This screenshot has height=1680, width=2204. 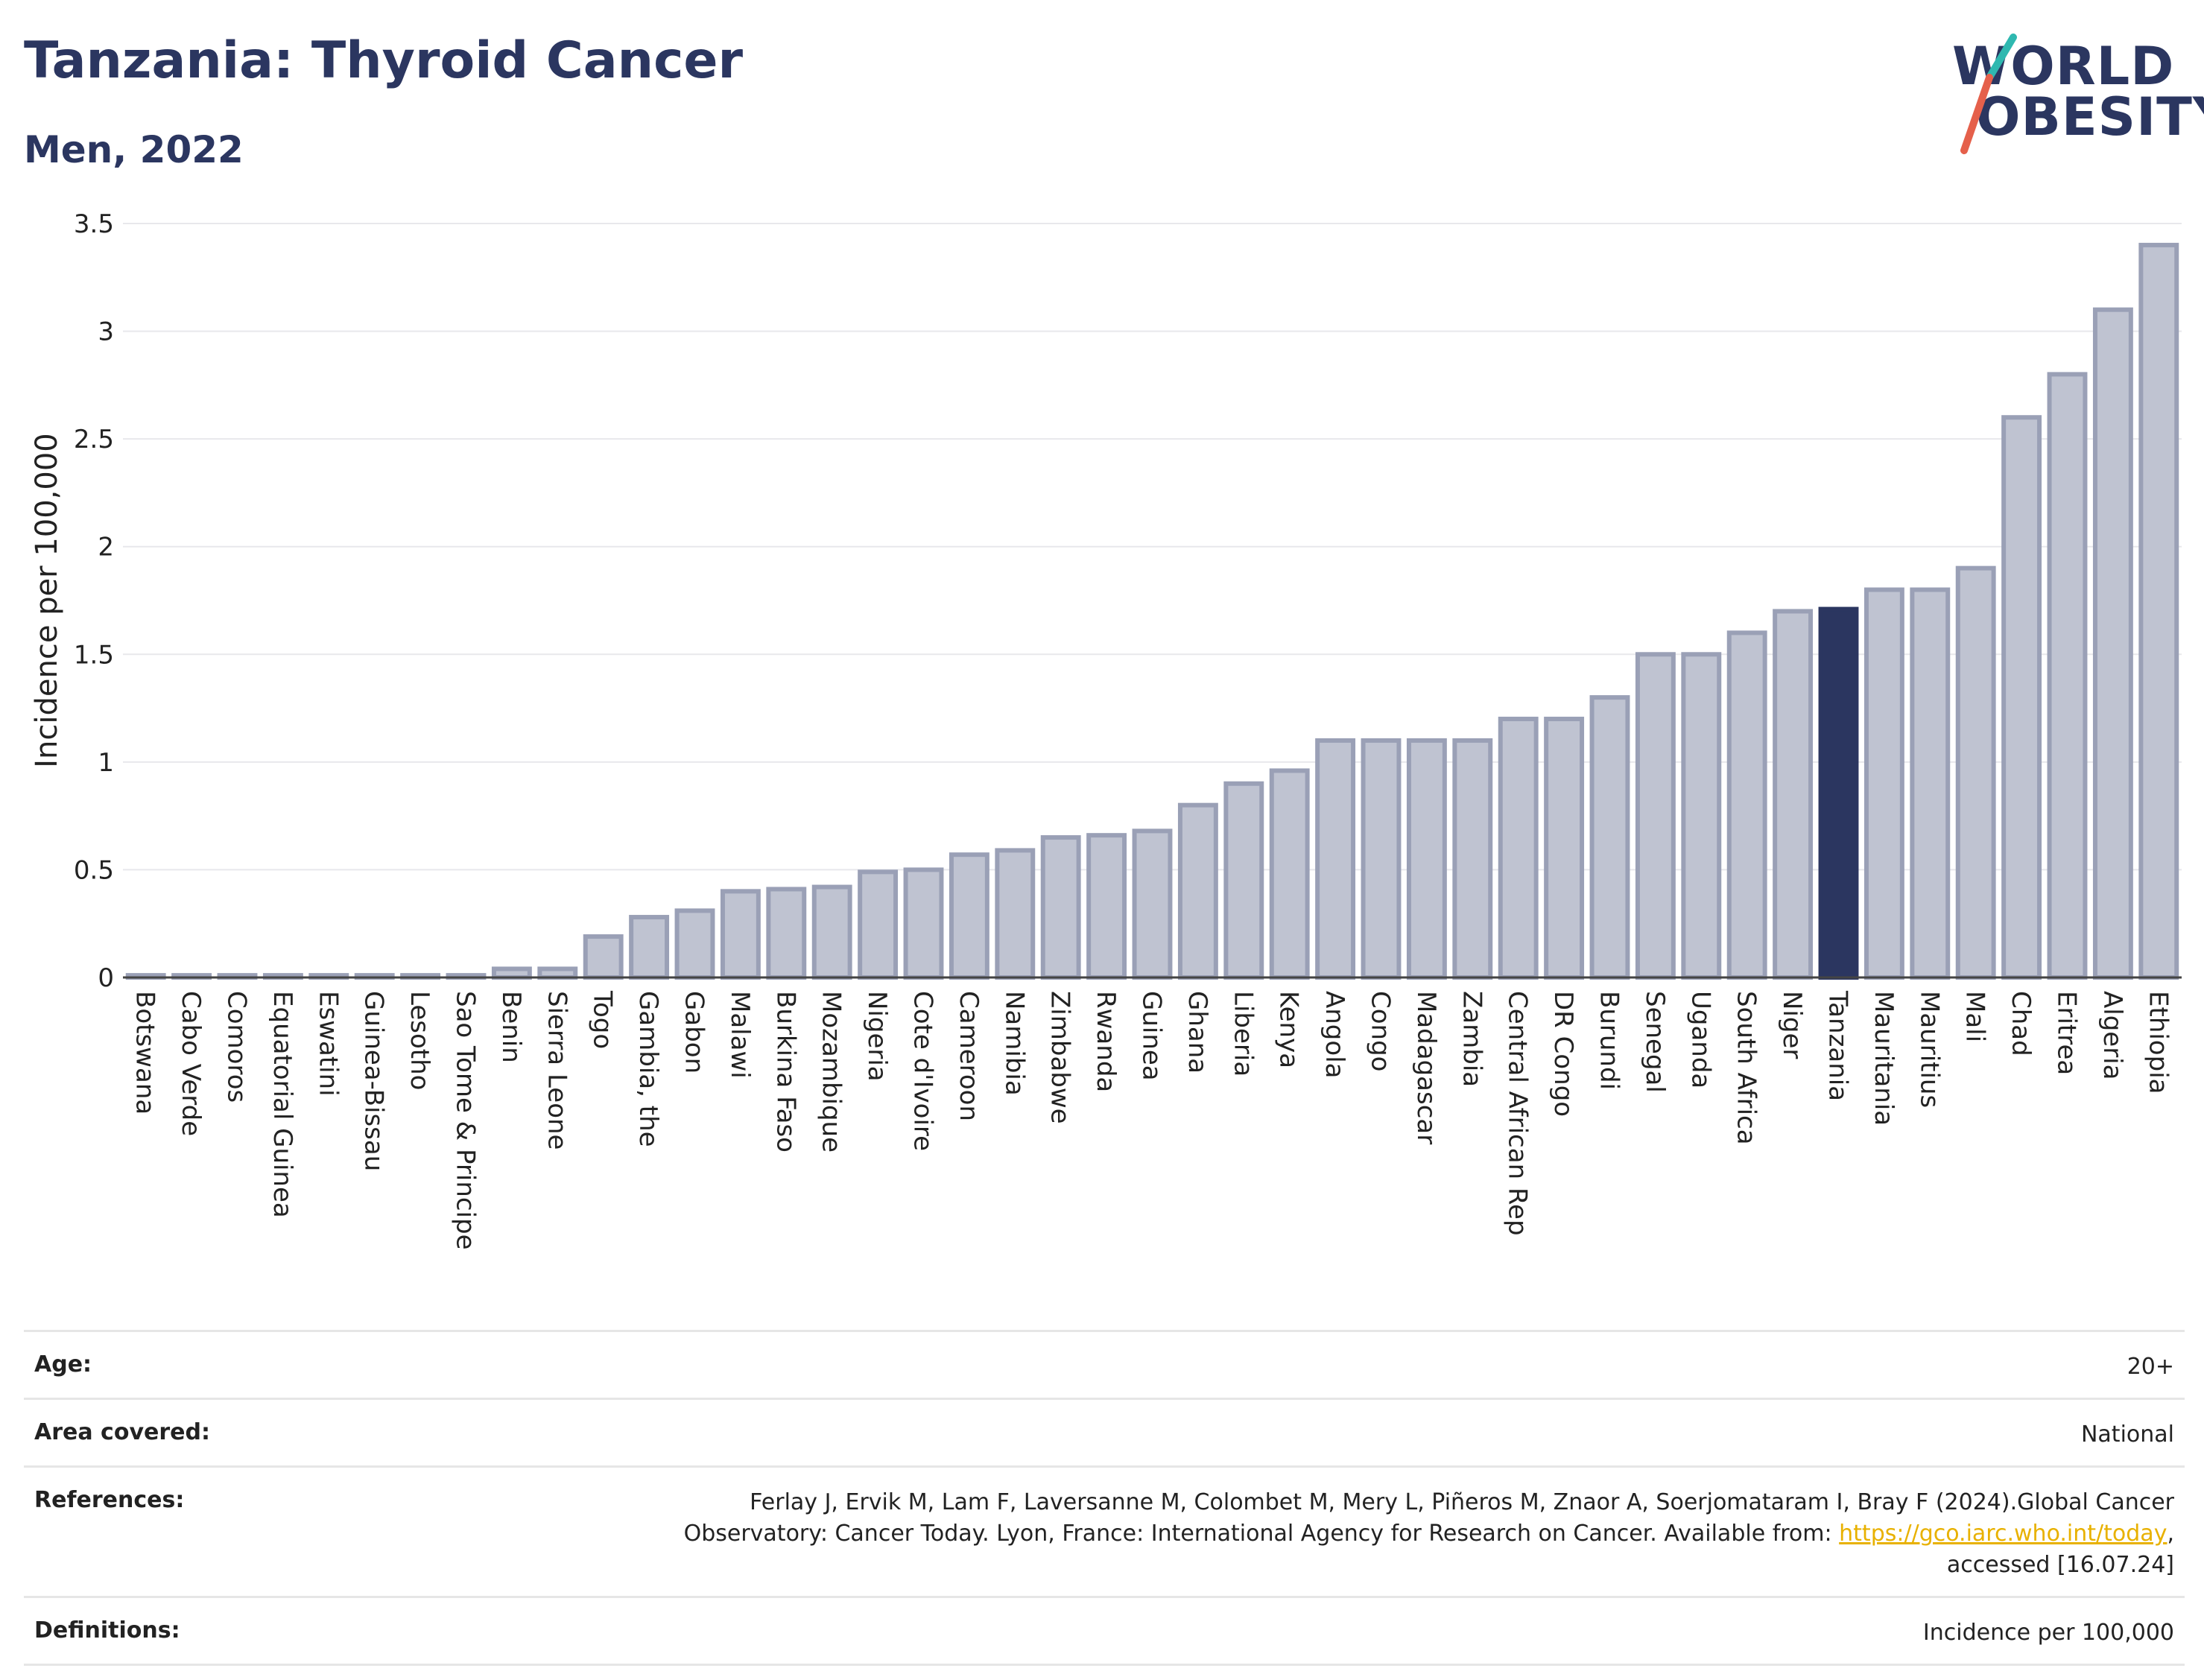 I want to click on y-tick-label: 0, so click(x=106, y=978).